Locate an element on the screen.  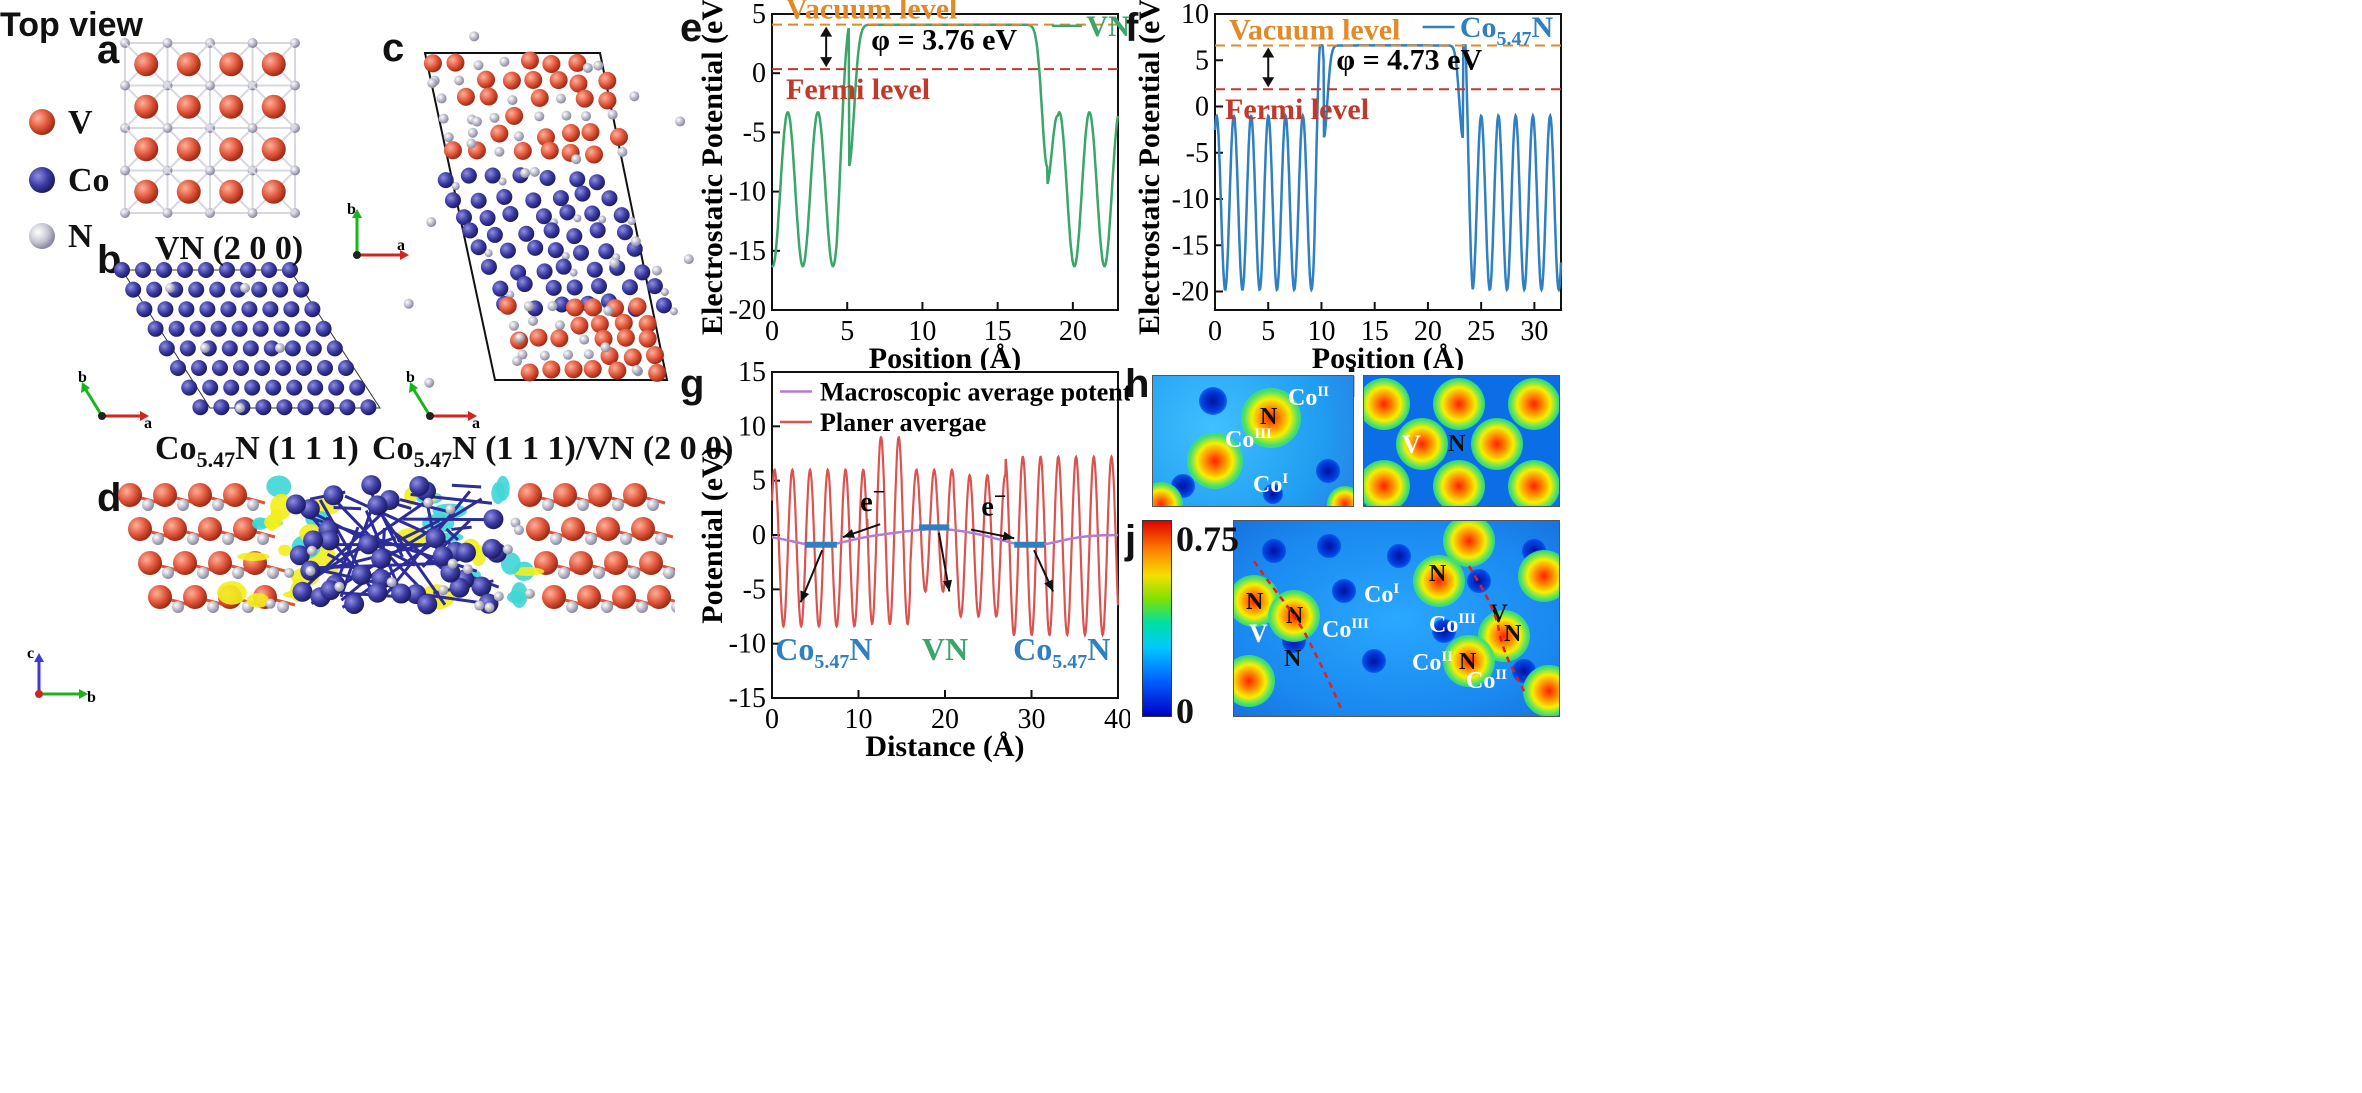
map-j-n-label-6: N is located at coordinates (1468, 662).